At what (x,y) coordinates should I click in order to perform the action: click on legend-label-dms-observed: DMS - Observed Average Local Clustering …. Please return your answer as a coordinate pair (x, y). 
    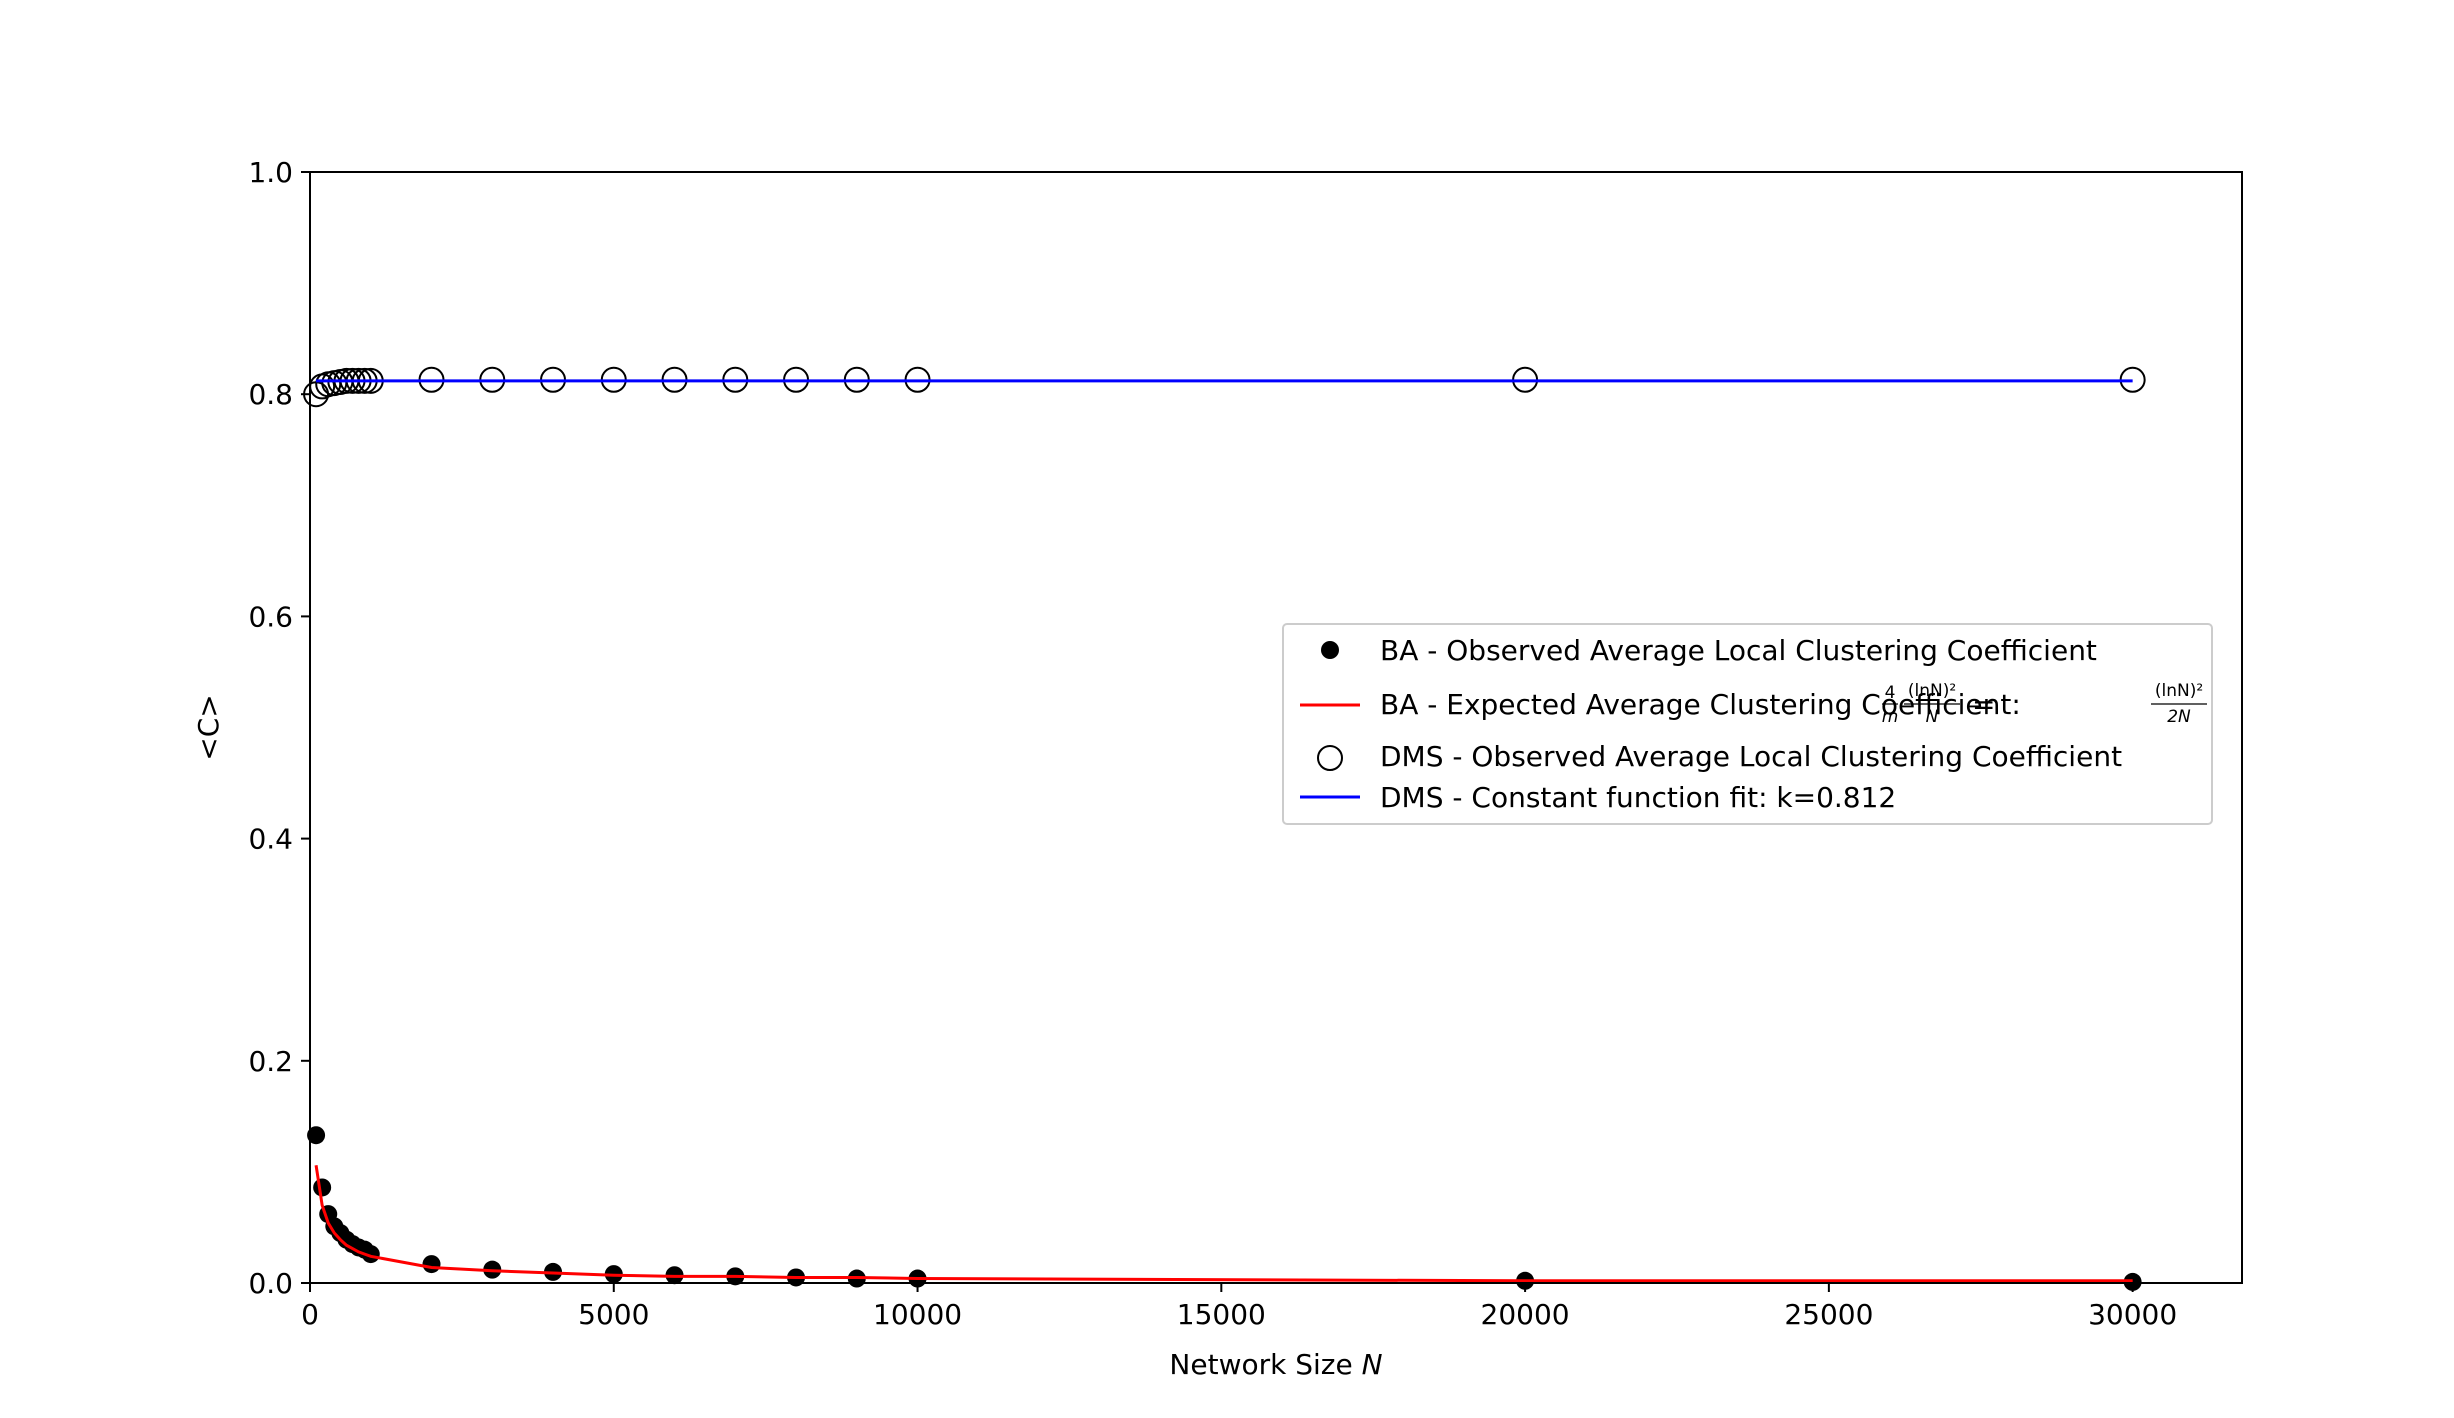
    Looking at the image, I should click on (1751, 756).